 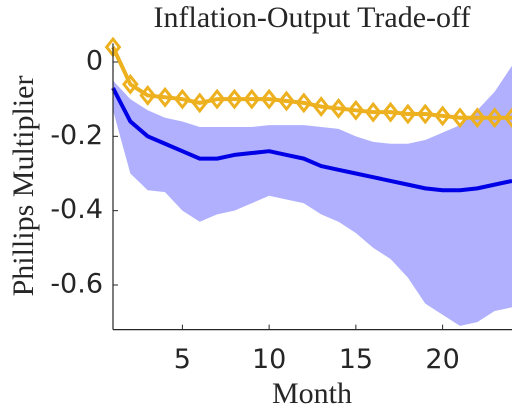 I want to click on x-tick-label: 15, so click(x=356, y=359).